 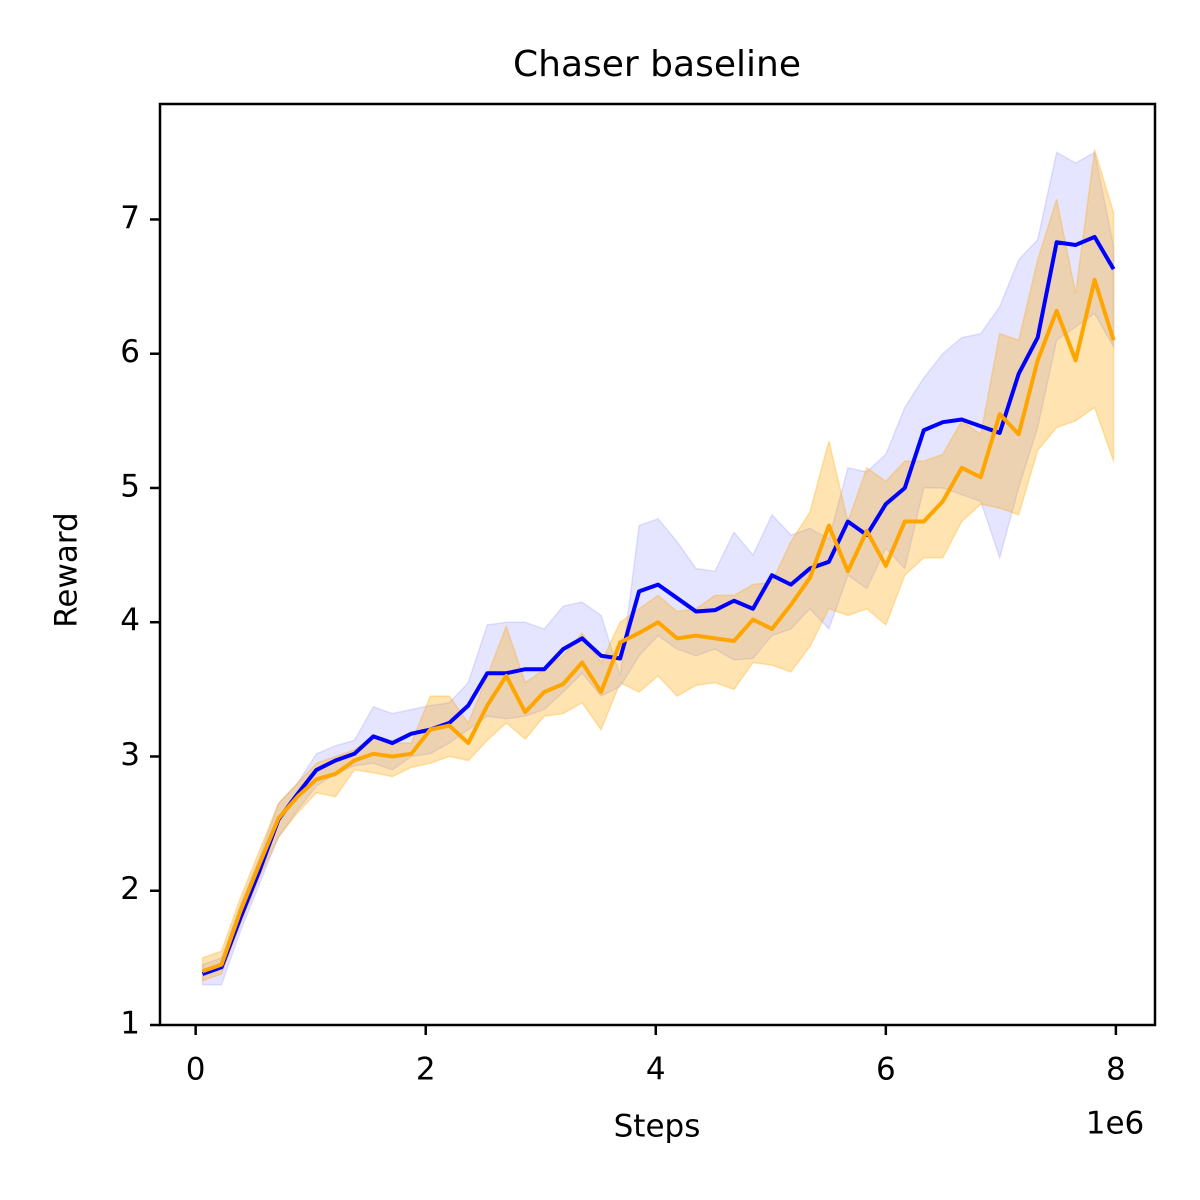 What do you see at coordinates (67, 569) in the screenshot?
I see `y-axis-label: Reward` at bounding box center [67, 569].